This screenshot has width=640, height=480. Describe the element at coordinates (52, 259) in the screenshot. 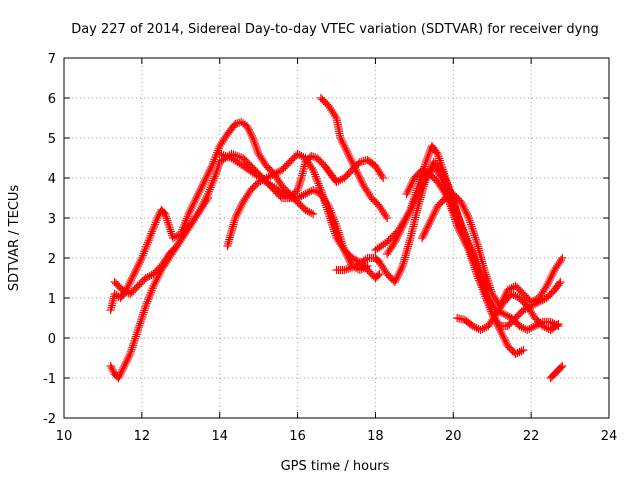

I see `y-tick-label: 2` at that location.